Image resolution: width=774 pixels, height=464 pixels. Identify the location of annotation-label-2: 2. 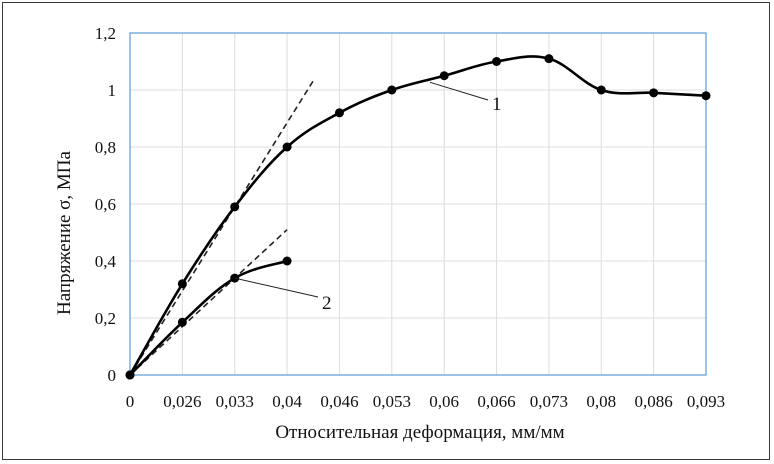
(327, 303).